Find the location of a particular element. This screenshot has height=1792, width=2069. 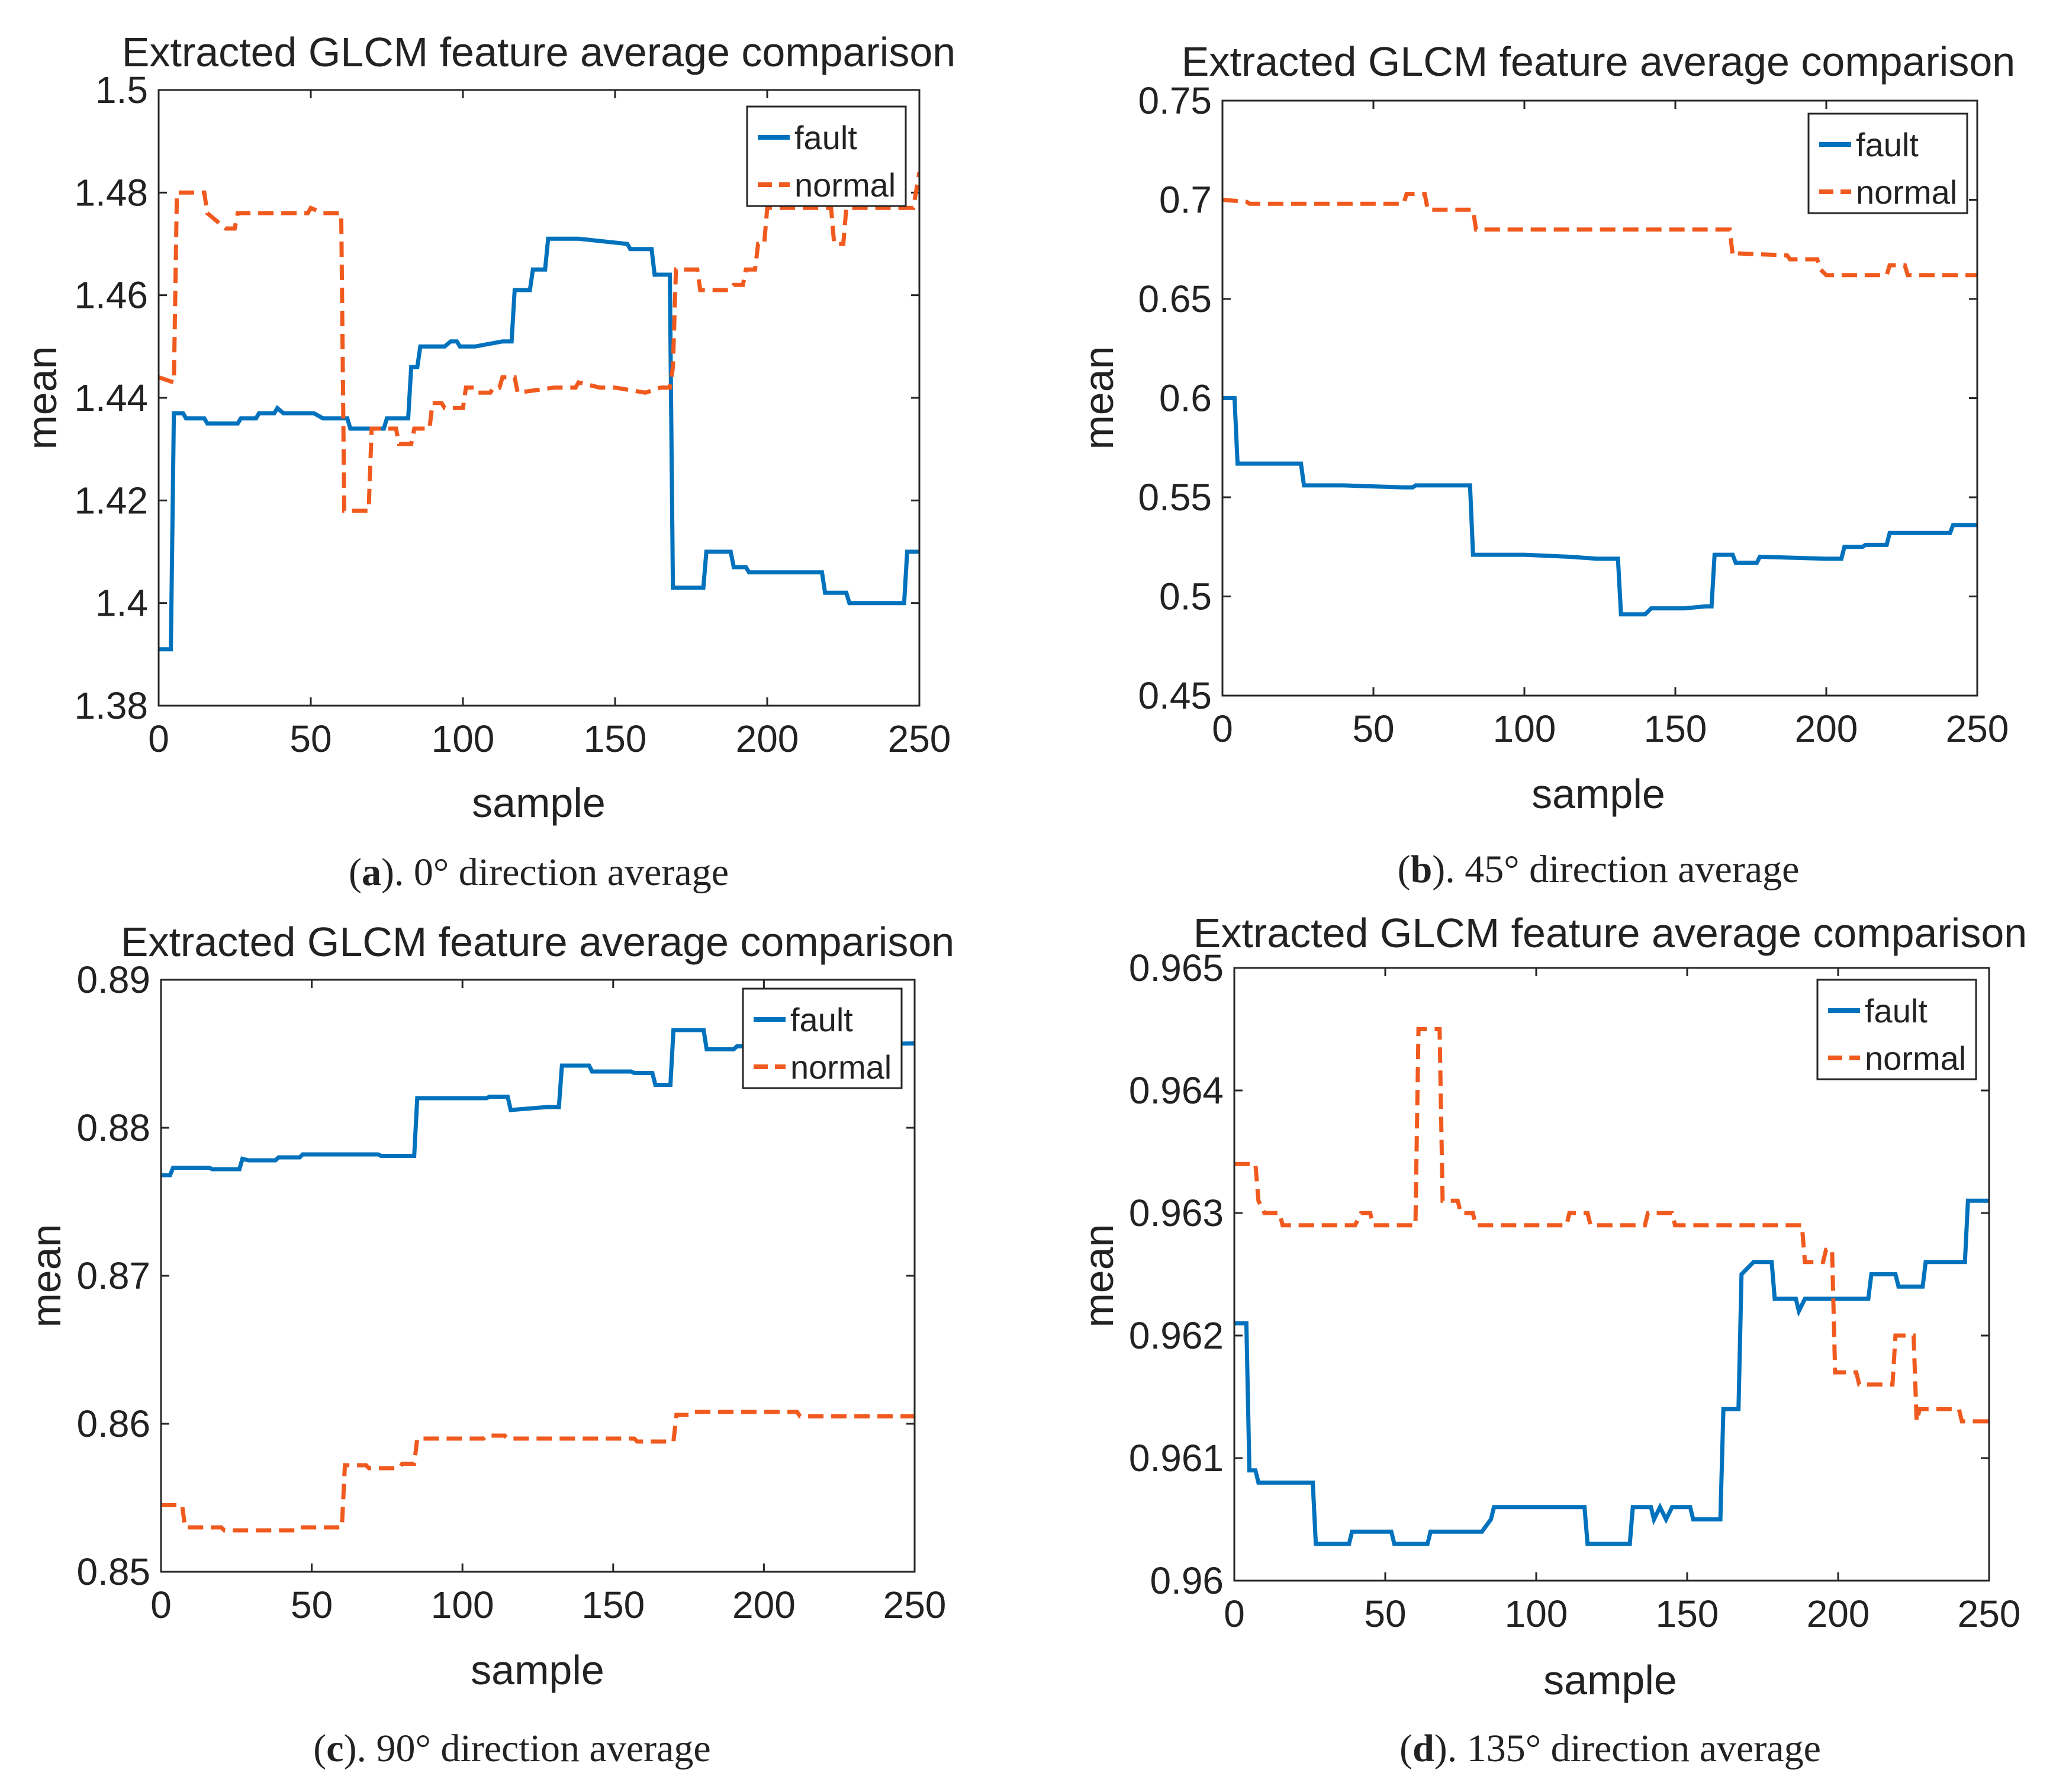

axes-frame-a is located at coordinates (539, 398).